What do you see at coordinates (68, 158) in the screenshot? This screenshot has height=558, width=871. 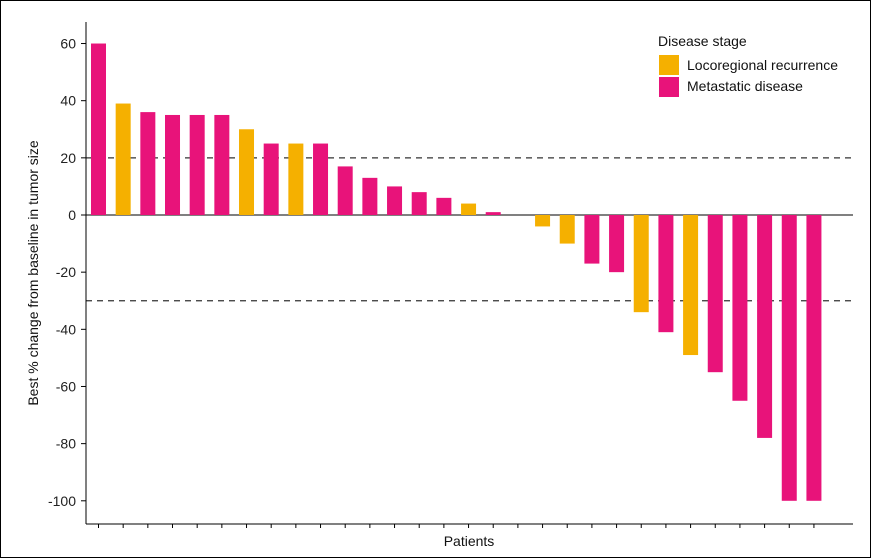 I see `y-tick-label: 20` at bounding box center [68, 158].